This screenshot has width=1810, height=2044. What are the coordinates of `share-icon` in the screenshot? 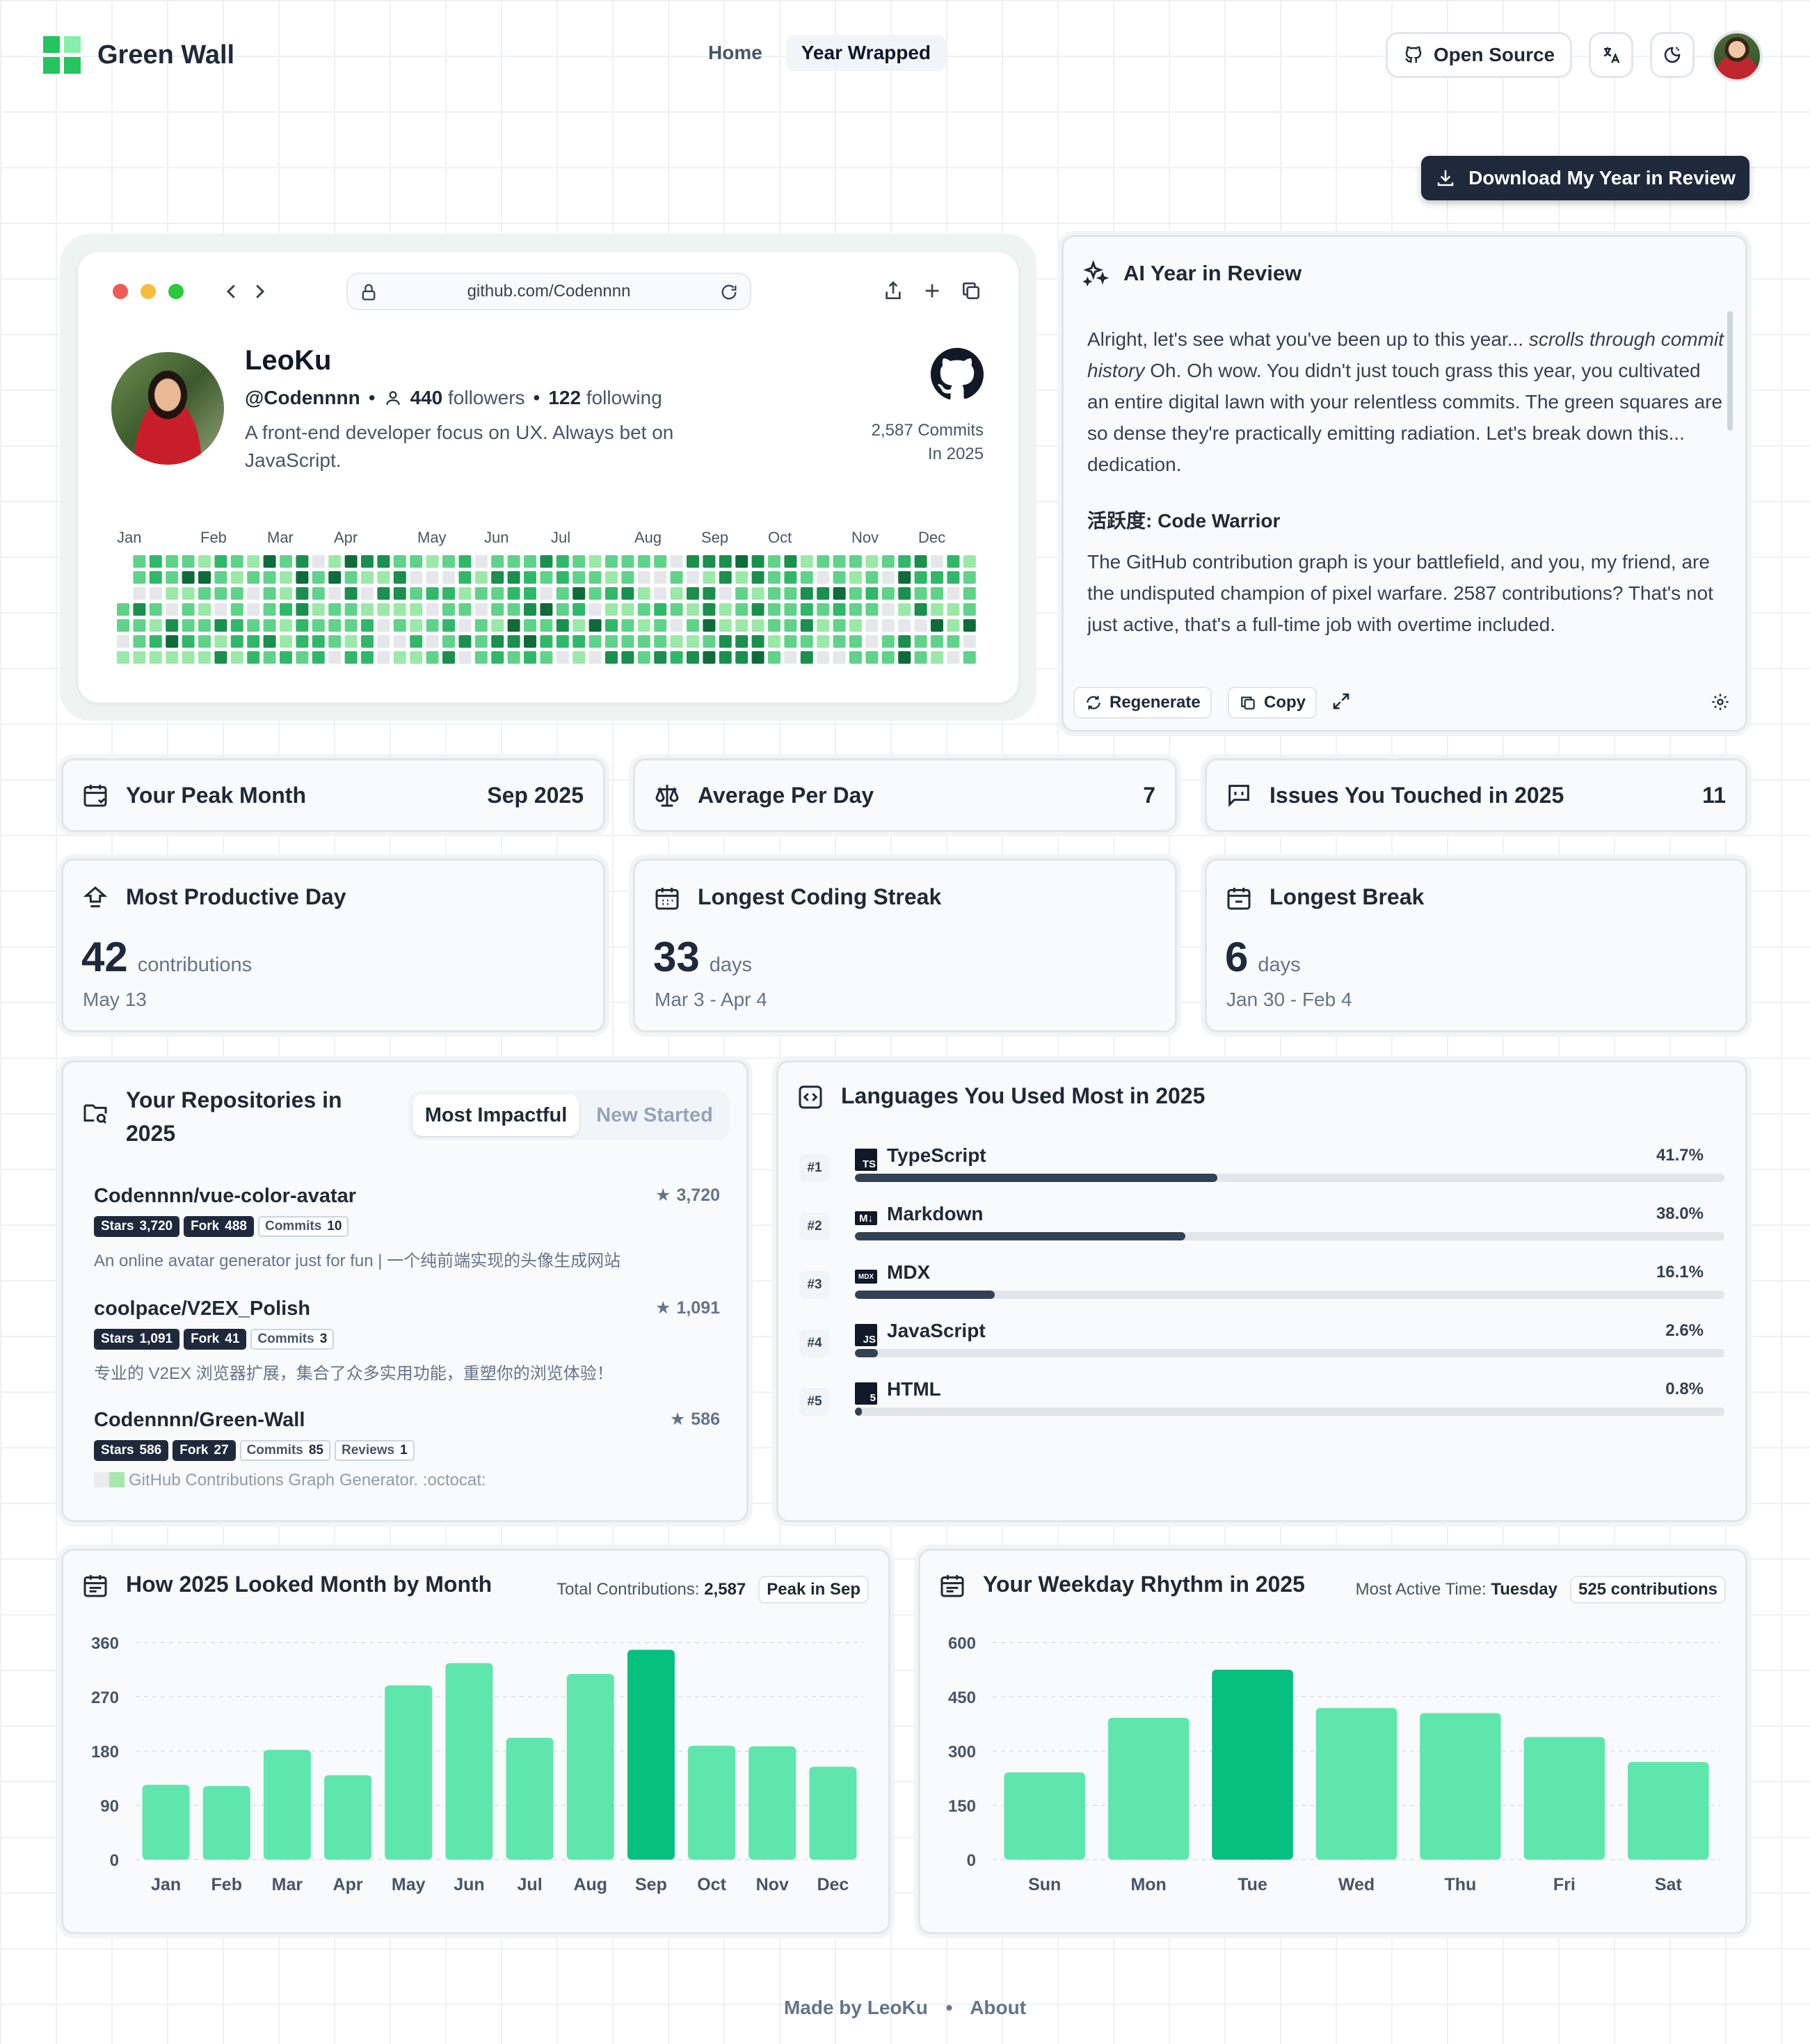 It's located at (893, 291).